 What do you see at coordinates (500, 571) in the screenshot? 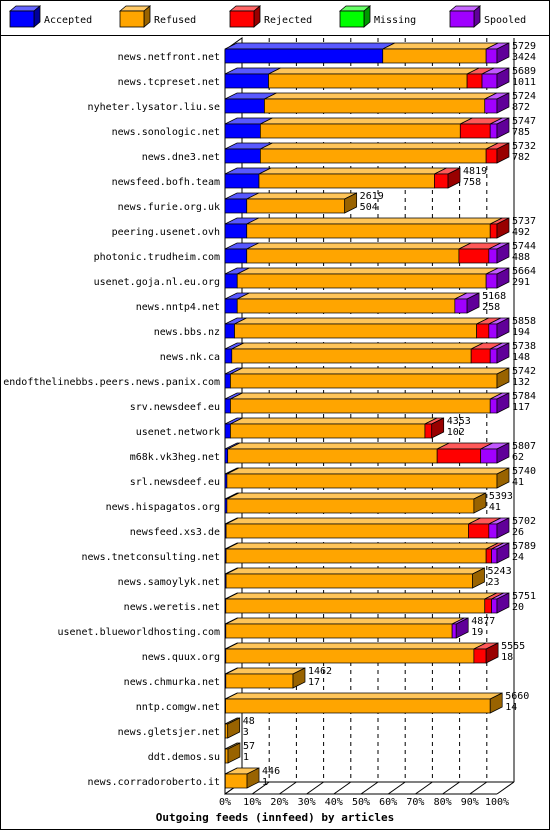
I see `value-label-total: 5243` at bounding box center [500, 571].